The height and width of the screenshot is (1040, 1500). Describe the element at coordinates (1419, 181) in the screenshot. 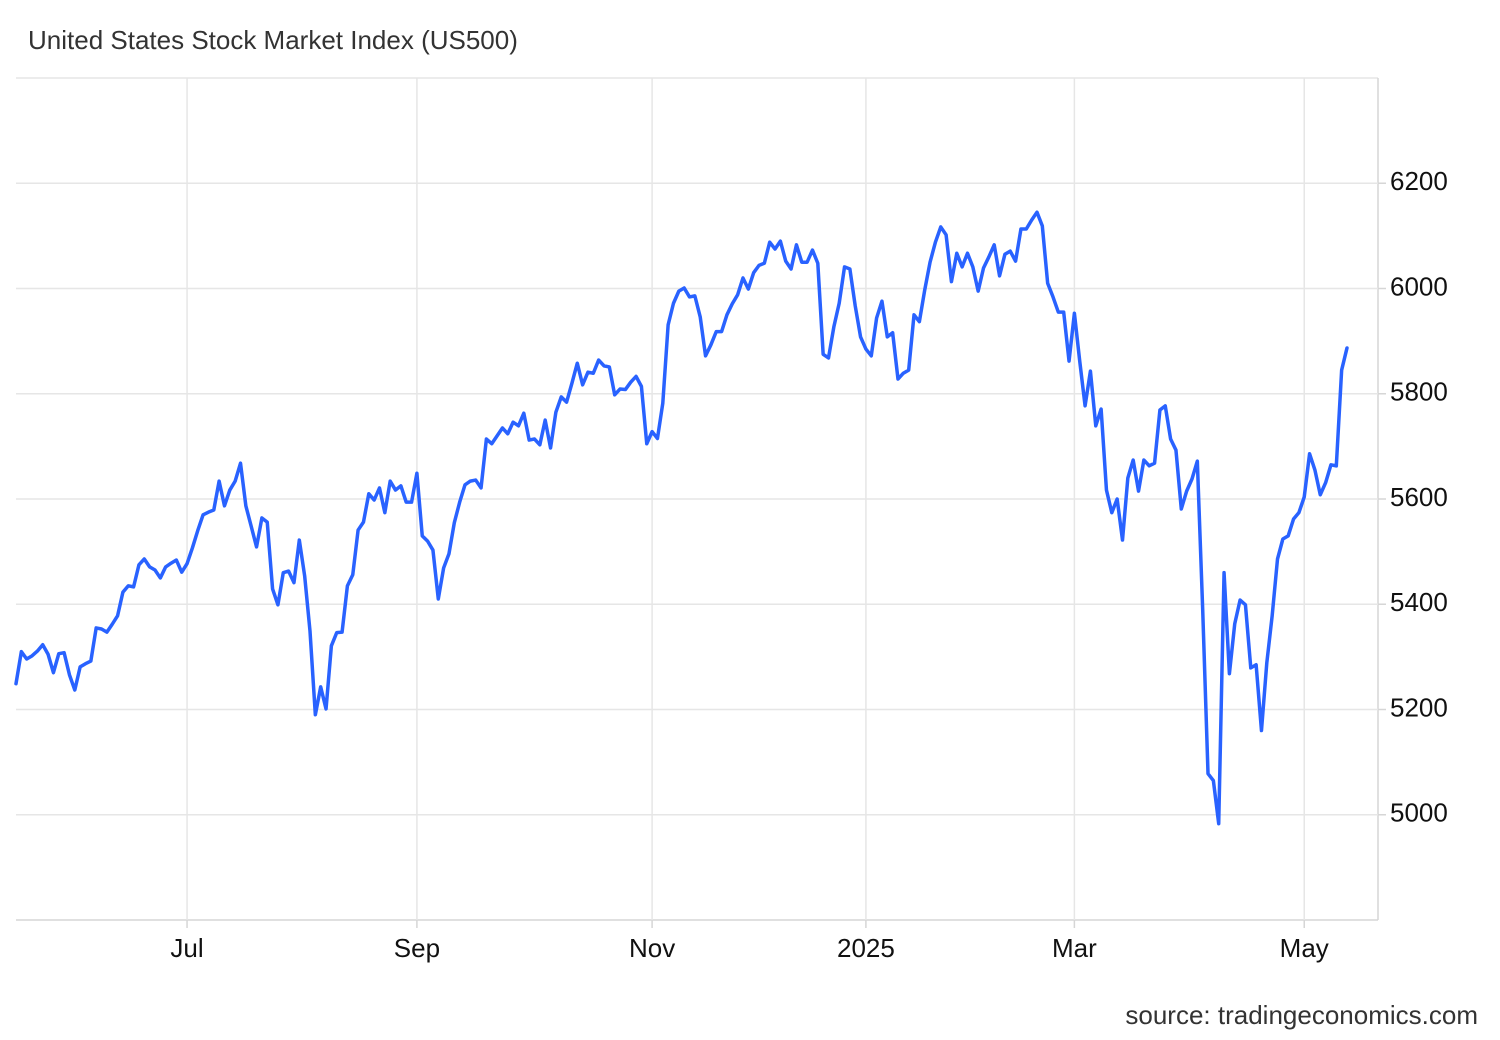

I see `y-tick-label: 6200` at that location.